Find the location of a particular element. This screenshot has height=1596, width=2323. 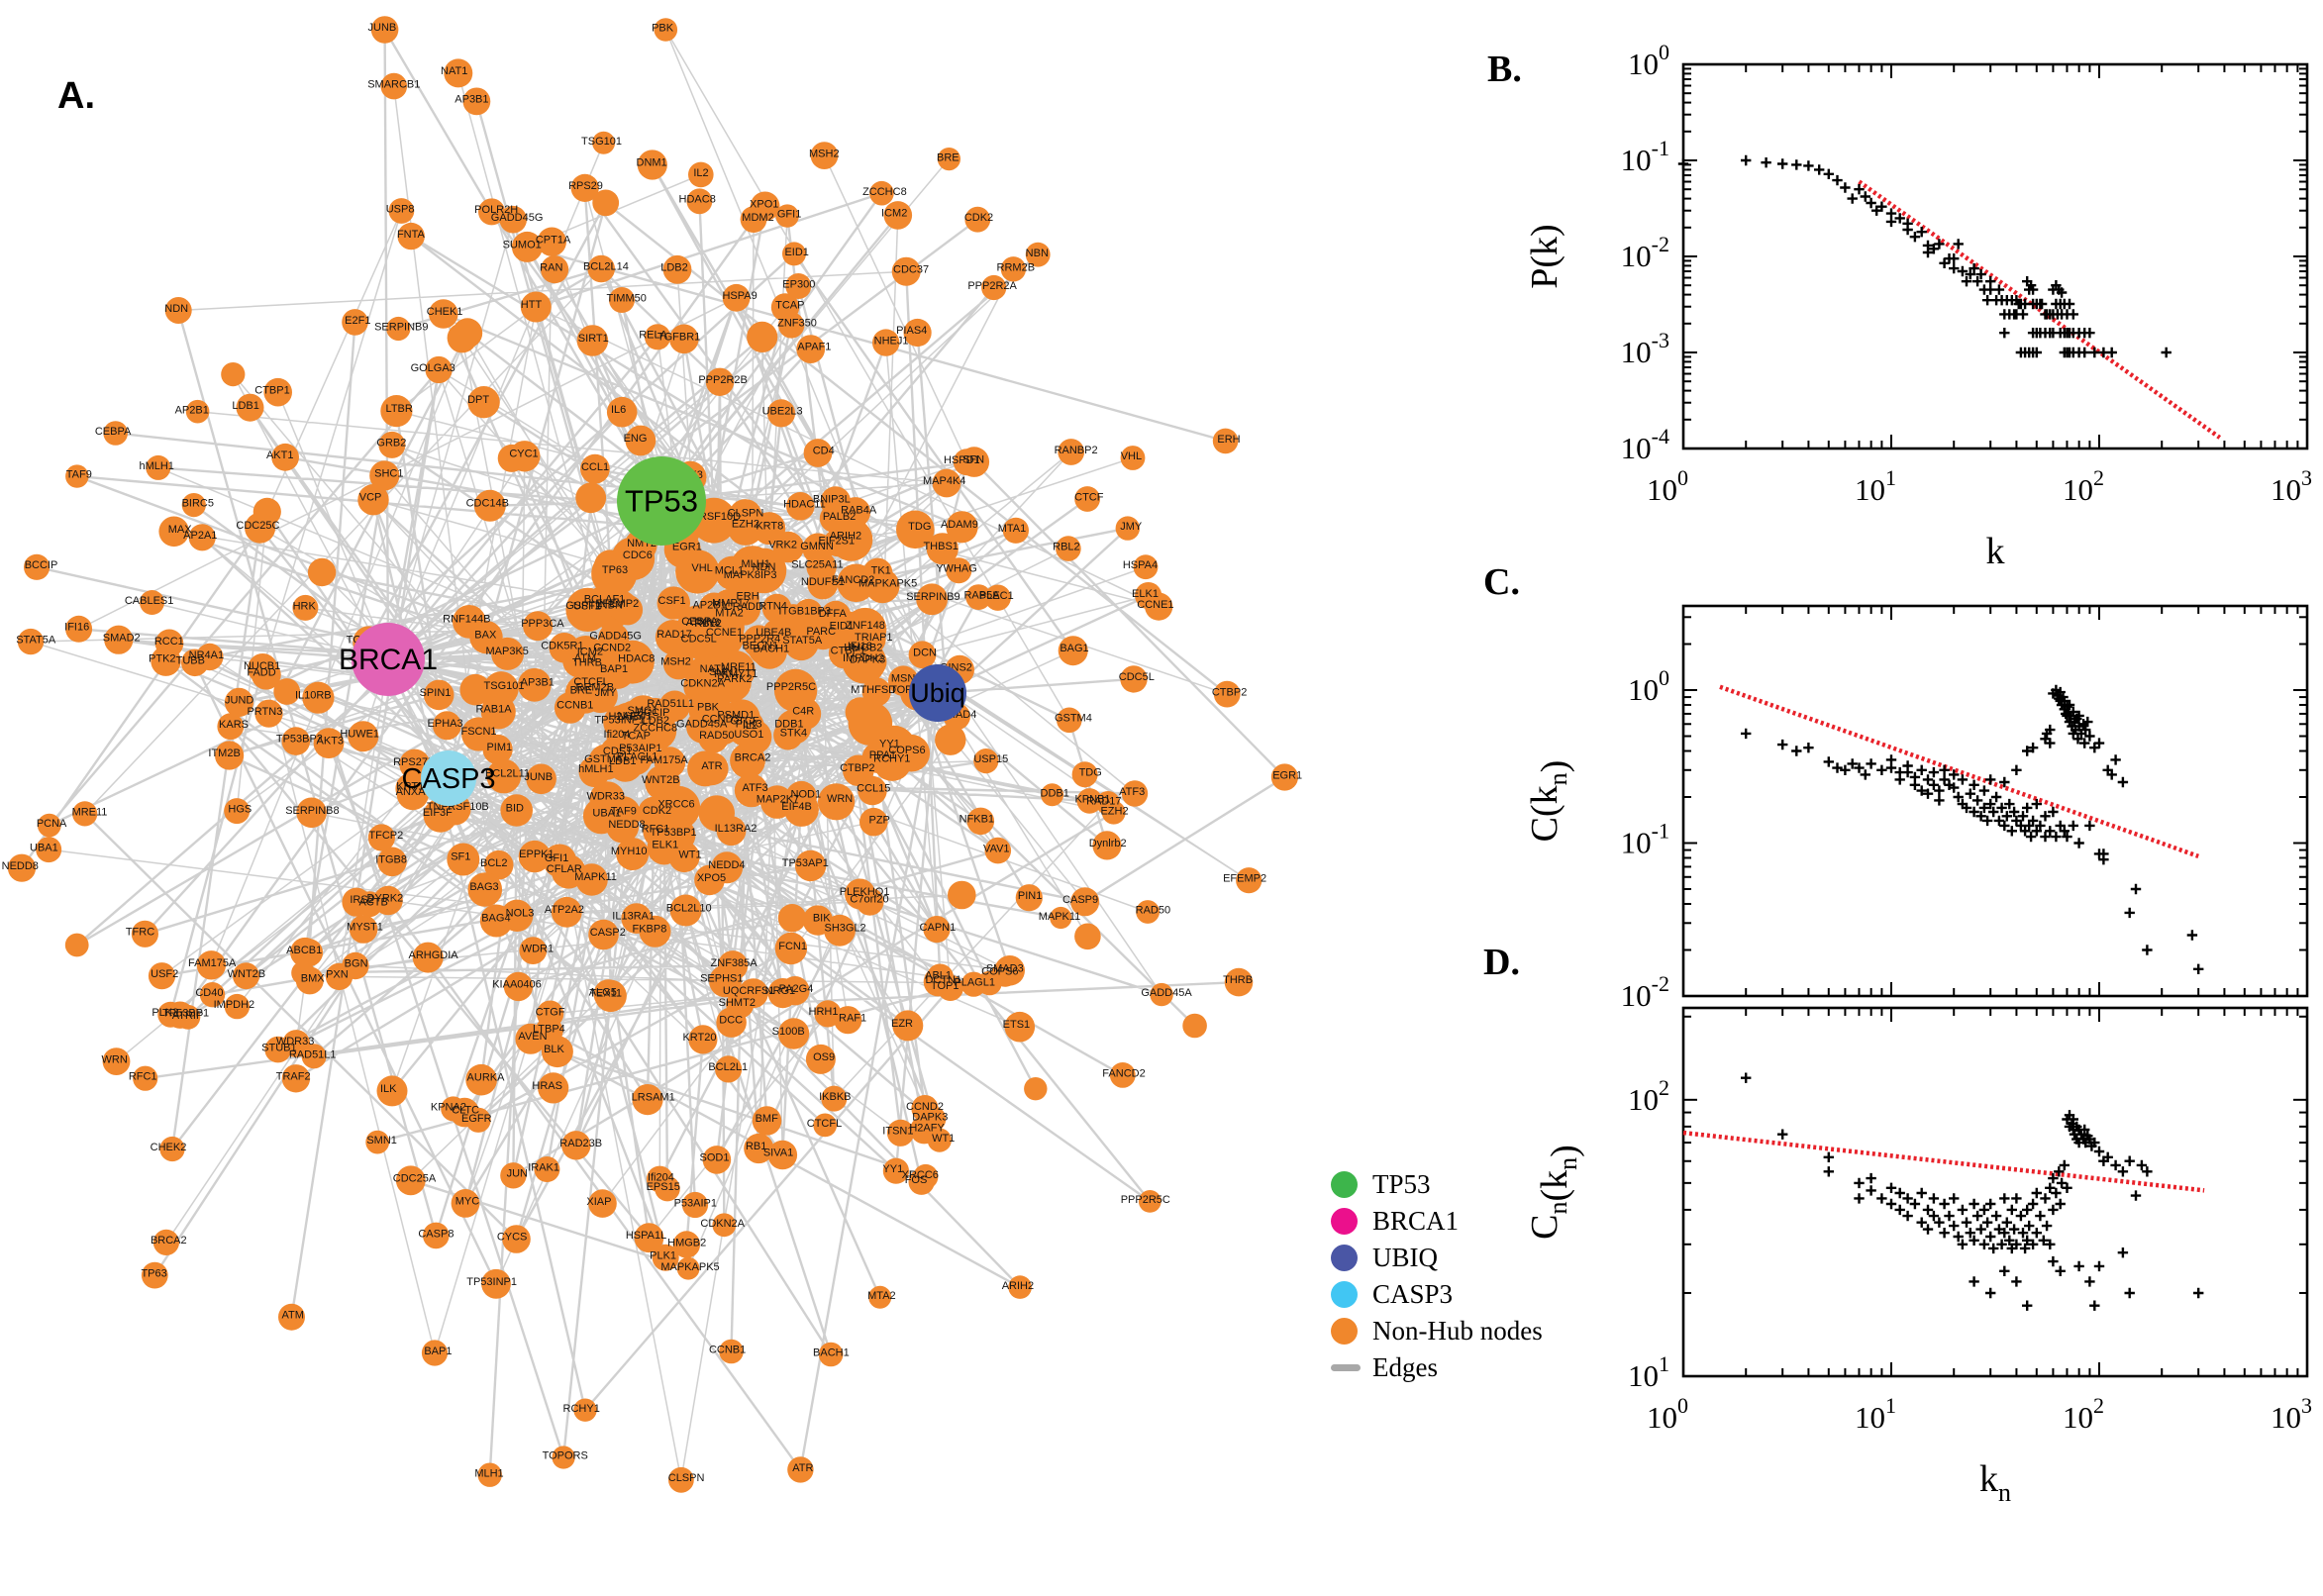

tick-label: 100 is located at coordinates (1648, 60).